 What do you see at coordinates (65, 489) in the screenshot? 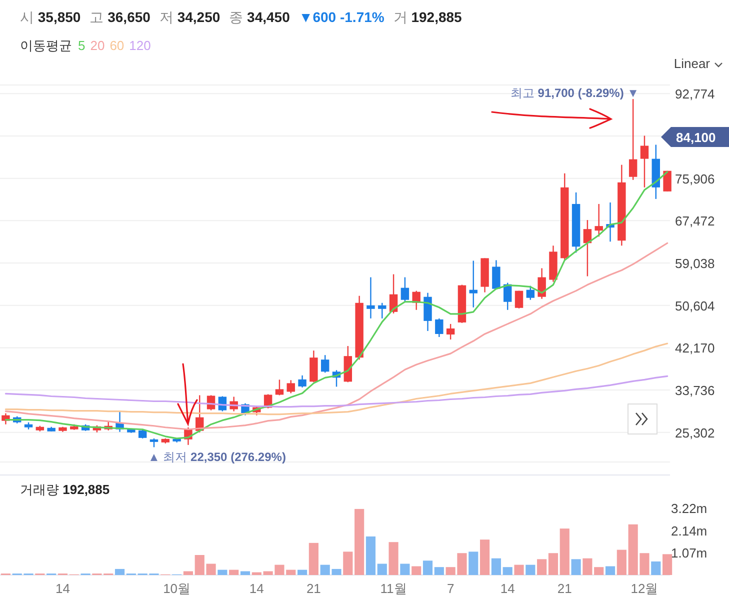
I see `text: 거래량 192,885` at bounding box center [65, 489].